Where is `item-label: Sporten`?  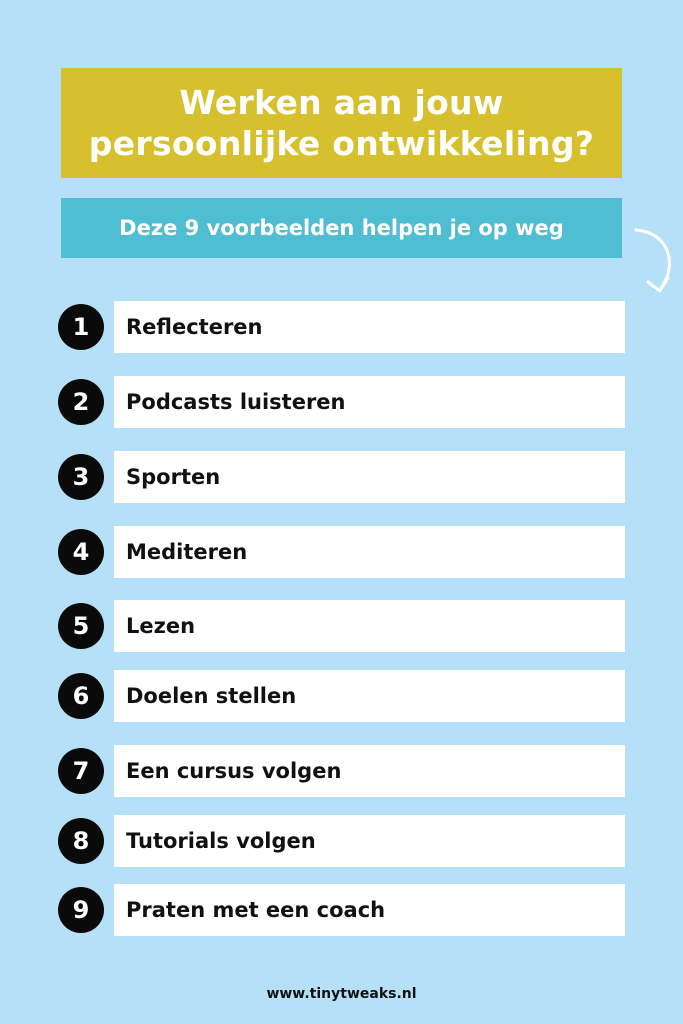 item-label: Sporten is located at coordinates (173, 477).